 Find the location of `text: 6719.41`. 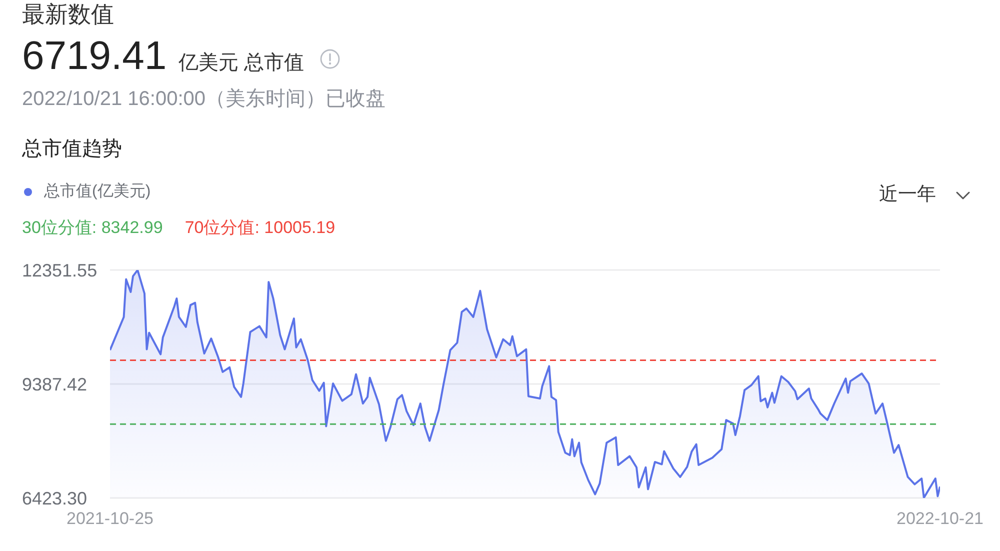

text: 6719.41 is located at coordinates (94, 56).